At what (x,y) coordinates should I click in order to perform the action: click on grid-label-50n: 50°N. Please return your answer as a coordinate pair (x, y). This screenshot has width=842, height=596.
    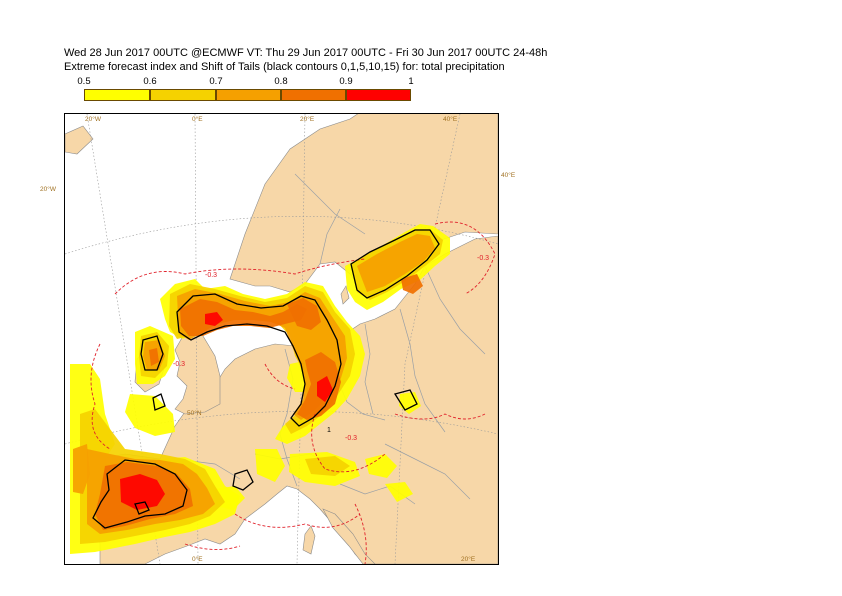
    Looking at the image, I should click on (194, 413).